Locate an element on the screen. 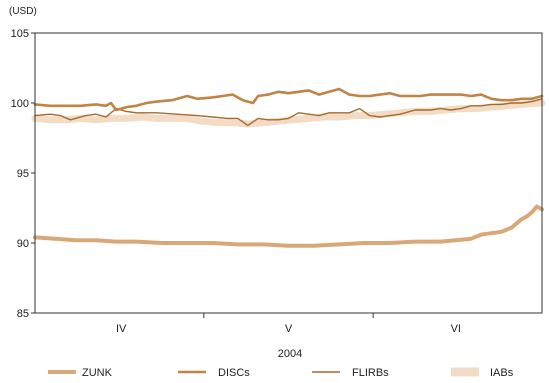  y-axis: 85 90 95 100 105 is located at coordinates (23, 174).